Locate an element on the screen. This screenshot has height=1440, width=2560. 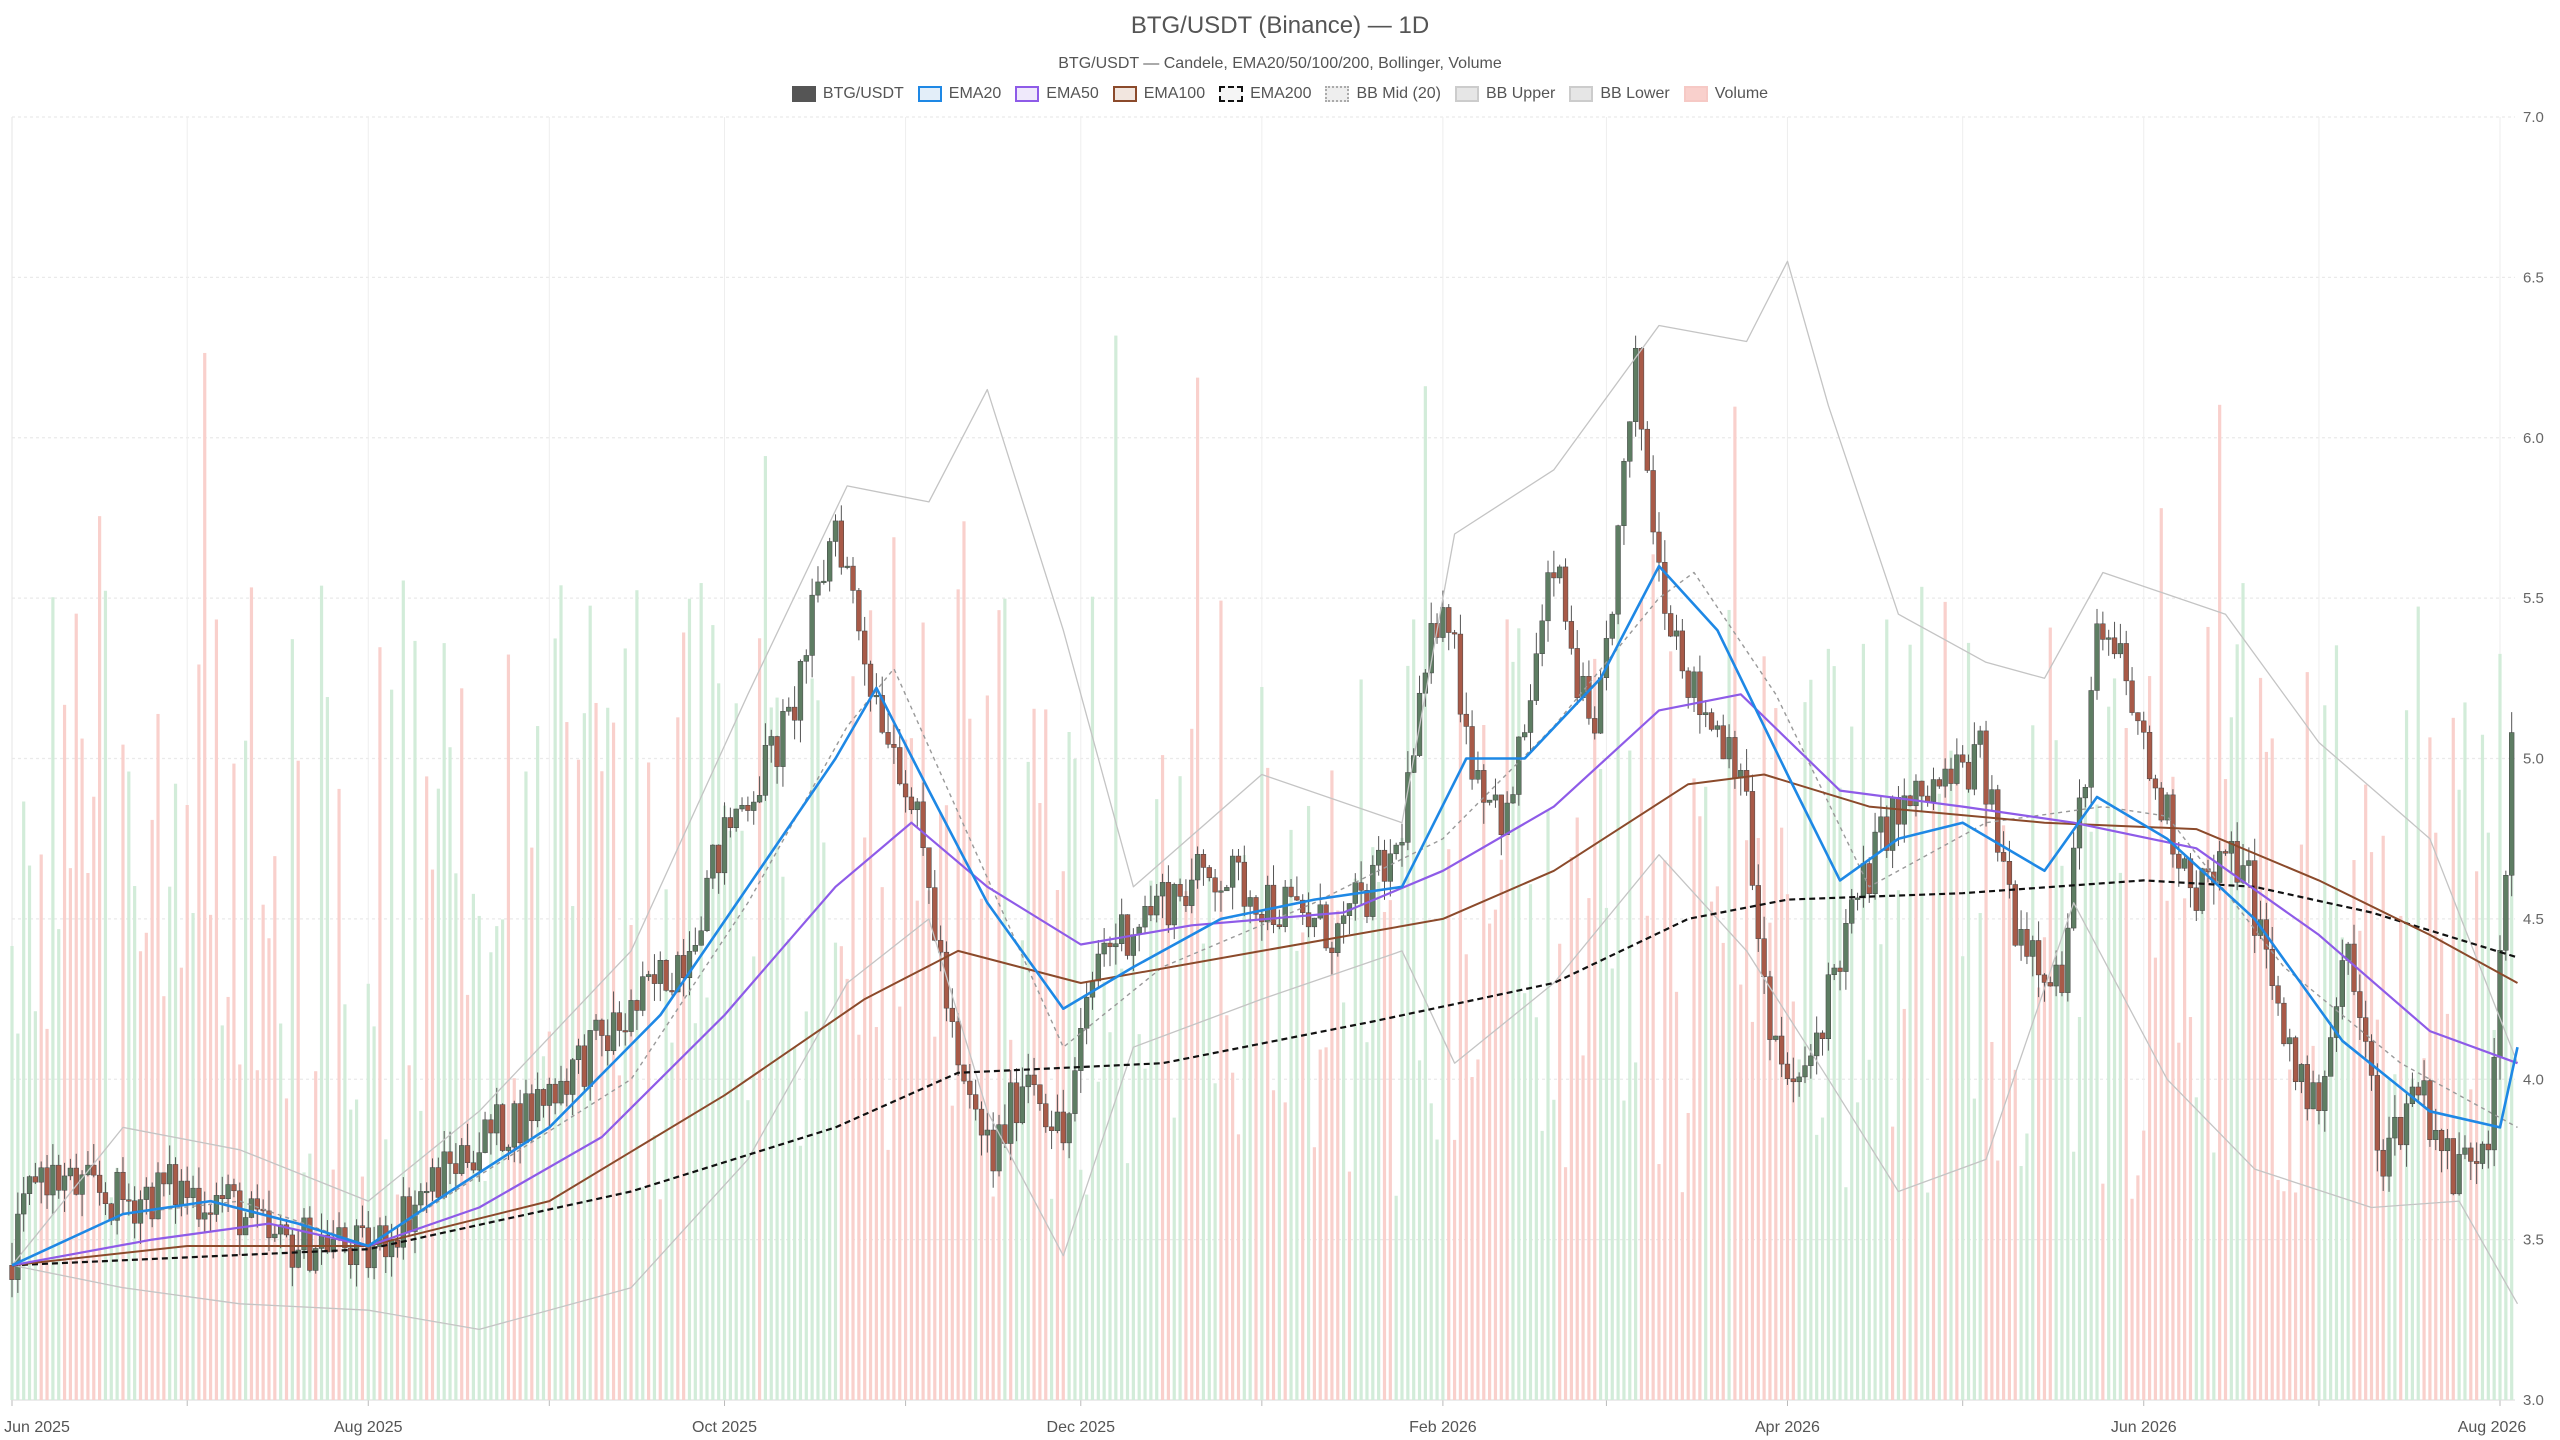
legend-item: EMA100 is located at coordinates (1158, 94).